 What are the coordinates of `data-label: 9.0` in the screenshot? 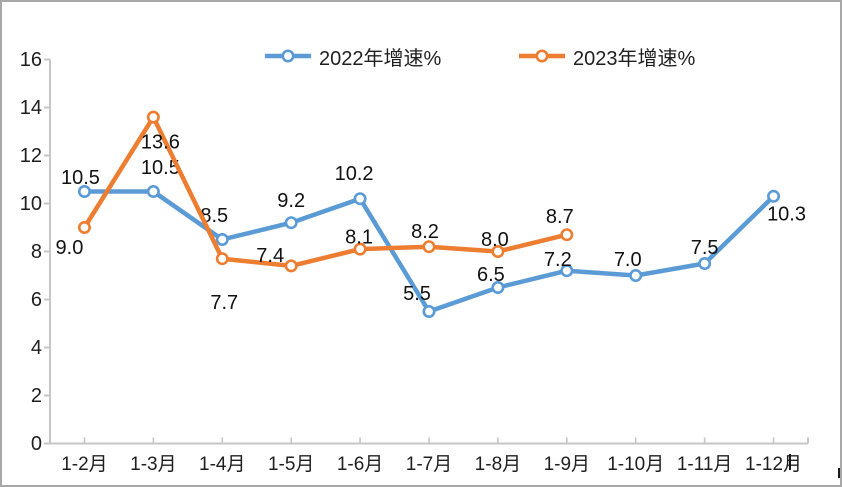 It's located at (70, 248).